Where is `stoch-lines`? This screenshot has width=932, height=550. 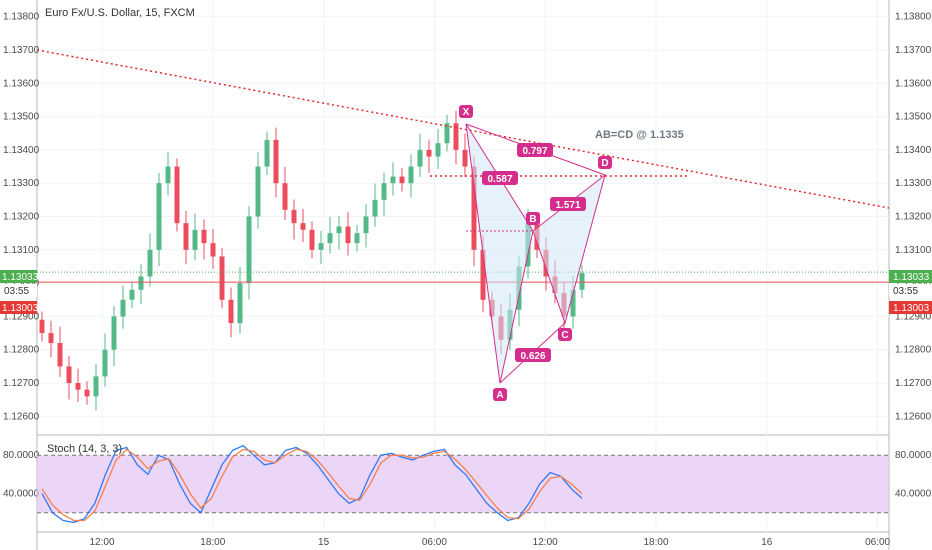 stoch-lines is located at coordinates (312, 484).